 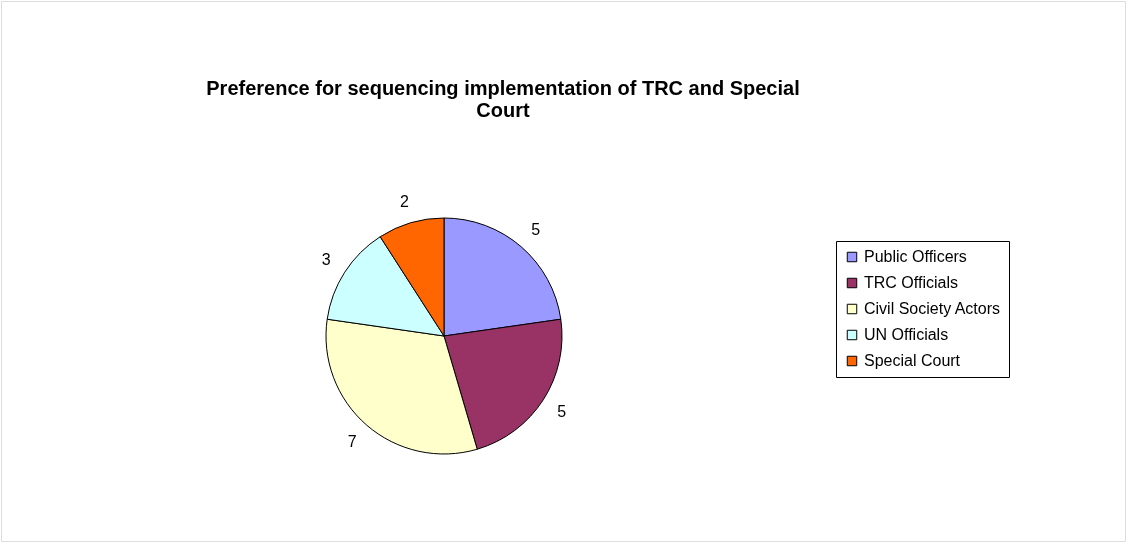 What do you see at coordinates (915, 256) in the screenshot?
I see `legend-label: Public Officers` at bounding box center [915, 256].